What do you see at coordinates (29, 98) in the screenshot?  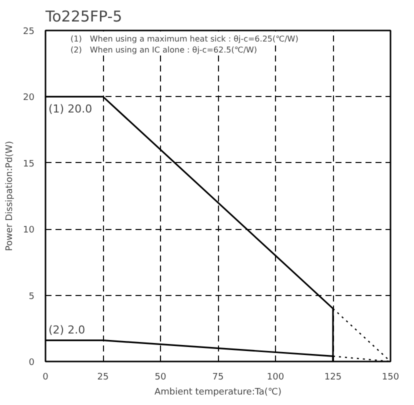 I see `y-tick-label: 20` at bounding box center [29, 98].